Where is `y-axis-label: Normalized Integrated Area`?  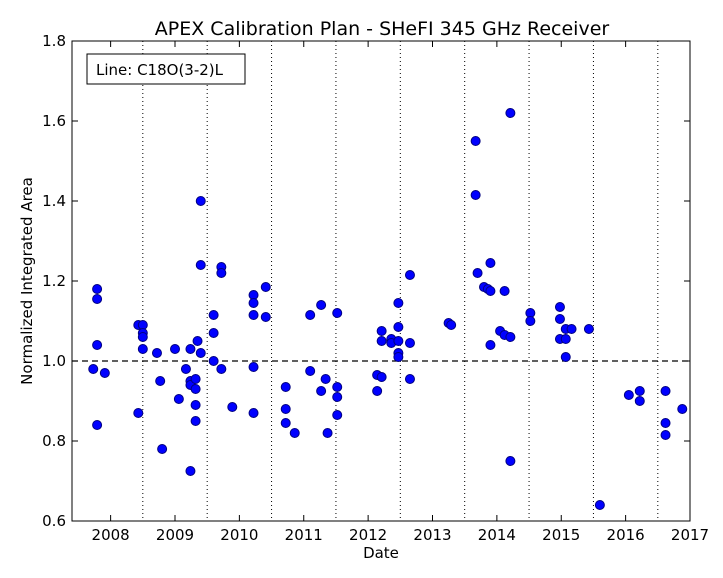 y-axis-label: Normalized Integrated Area is located at coordinates (27, 281).